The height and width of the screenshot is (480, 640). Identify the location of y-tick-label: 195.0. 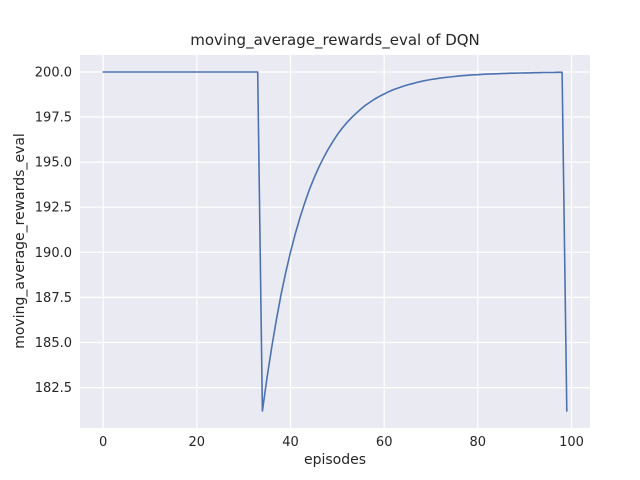
(53, 163).